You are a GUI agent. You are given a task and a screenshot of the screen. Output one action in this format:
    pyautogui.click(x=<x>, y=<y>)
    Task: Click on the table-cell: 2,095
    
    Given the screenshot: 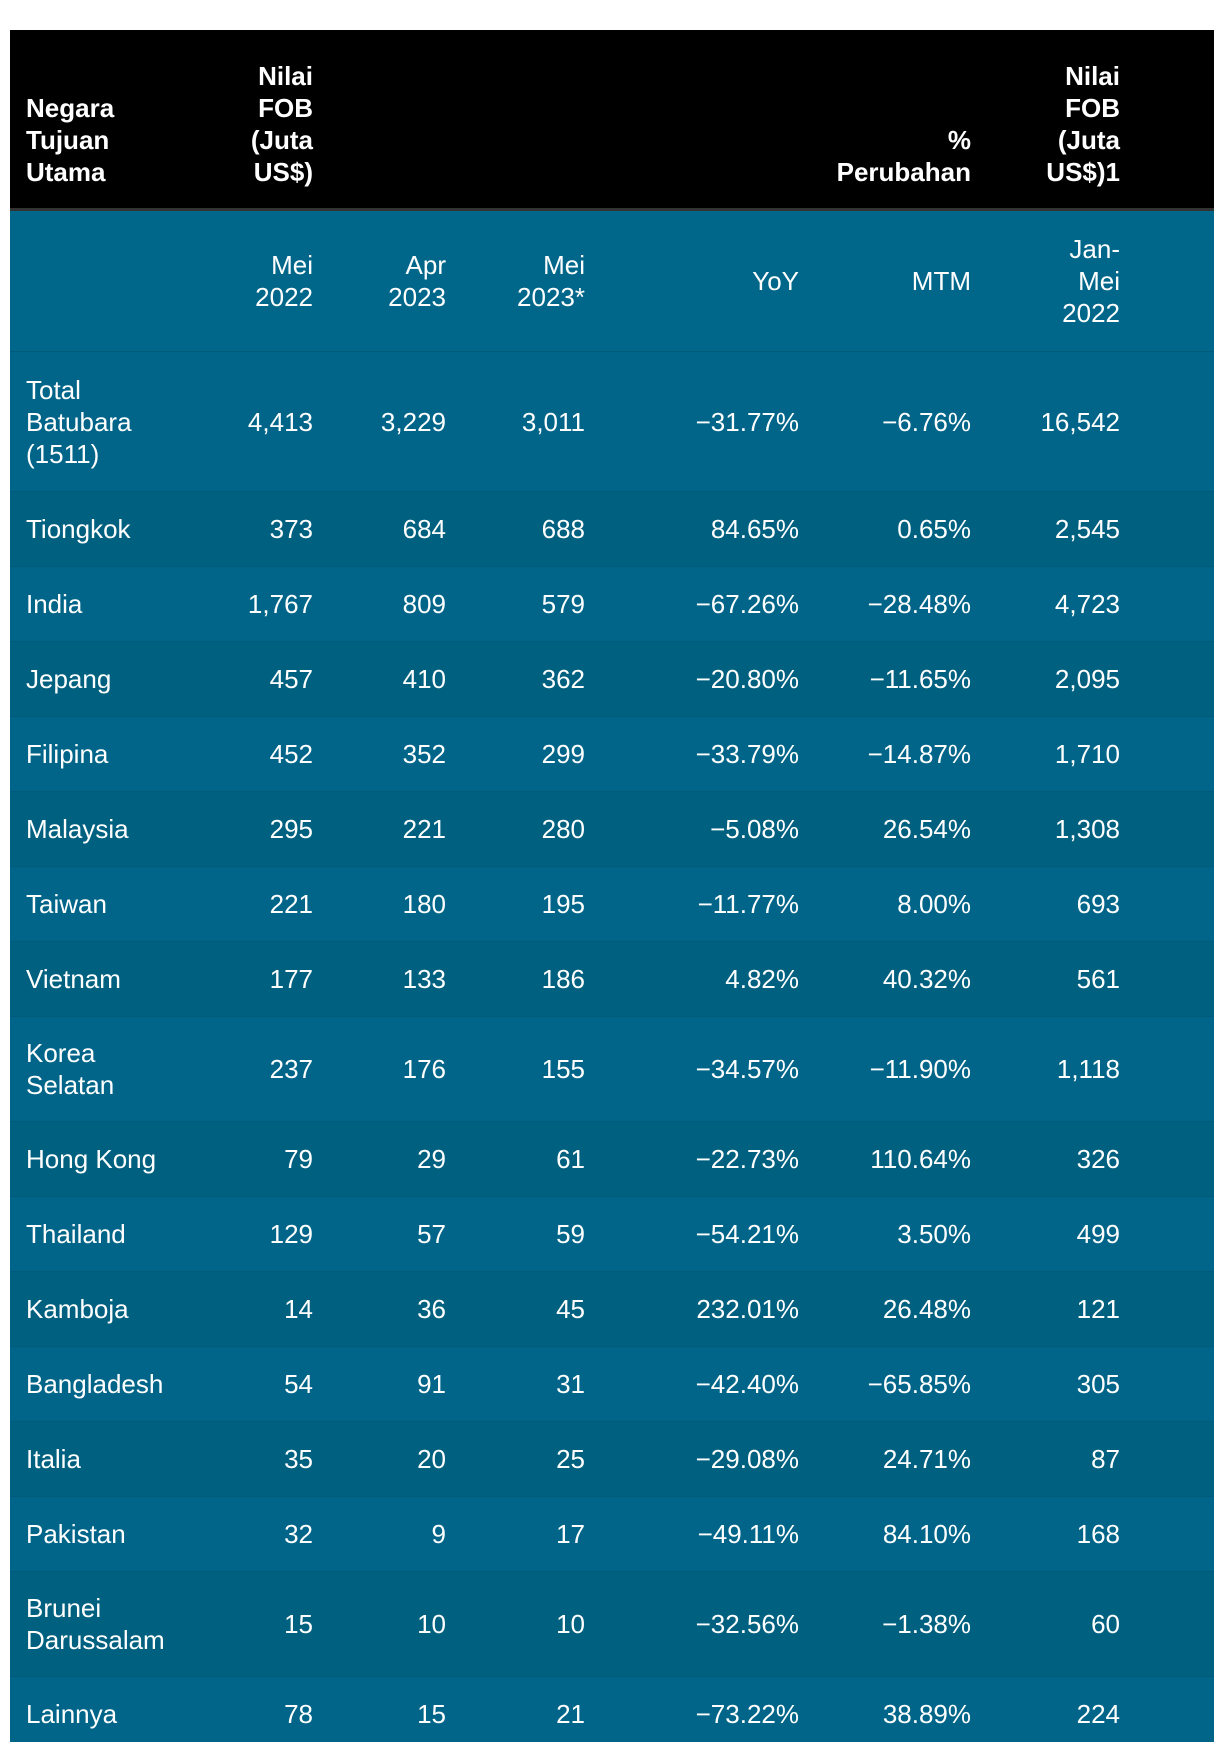 What is the action you would take?
    pyautogui.click(x=1061, y=679)
    